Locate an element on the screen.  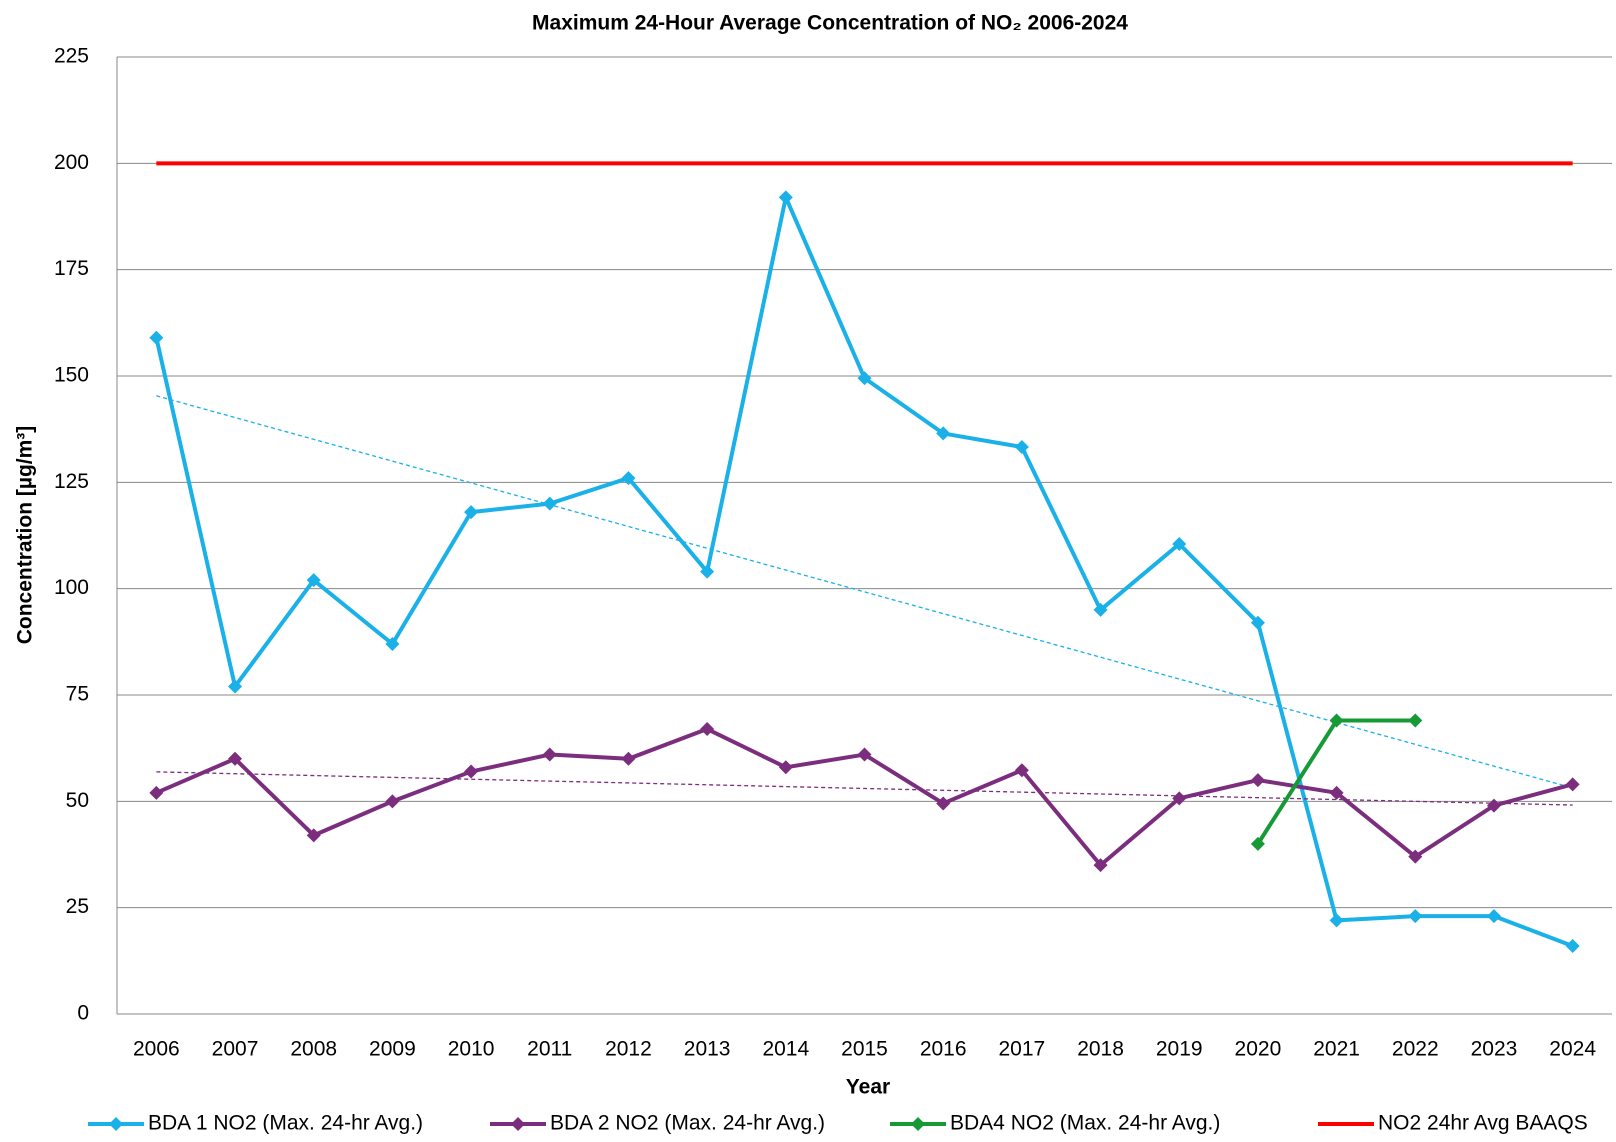
y-tick-label: 125 is located at coordinates (71, 481).